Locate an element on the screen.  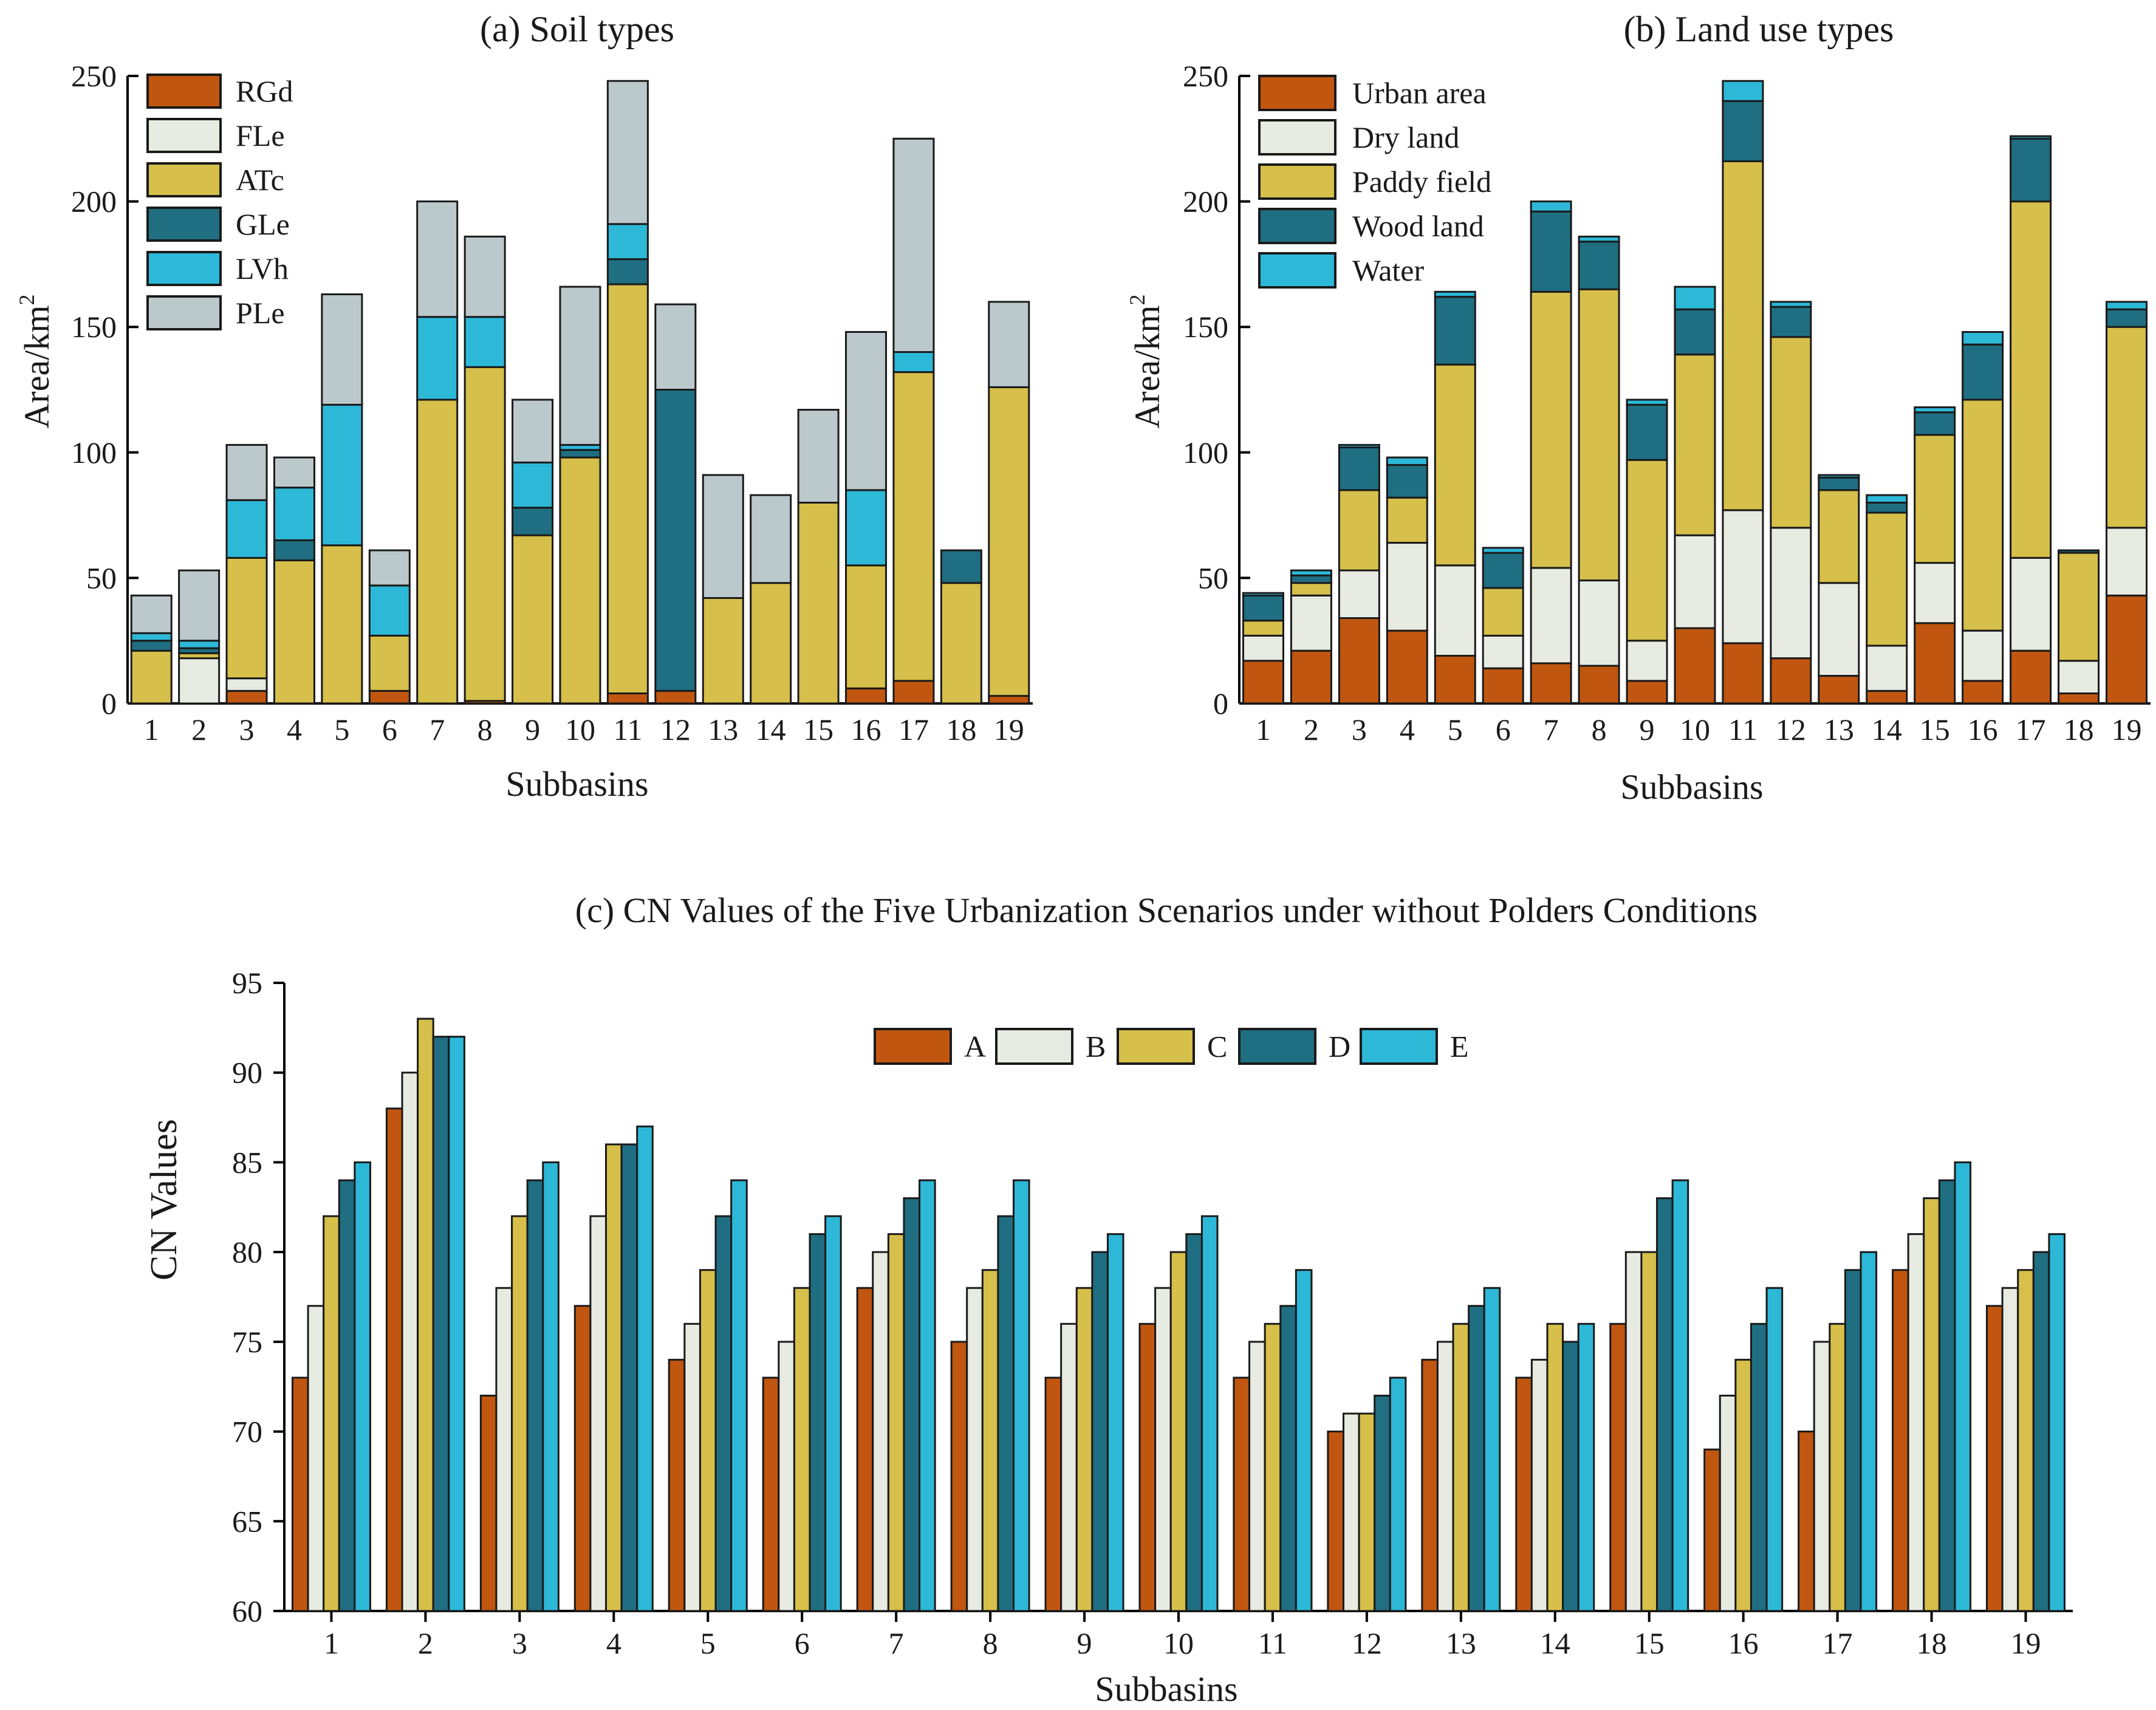
x-tick-label: 19 is located at coordinates (1009, 730).